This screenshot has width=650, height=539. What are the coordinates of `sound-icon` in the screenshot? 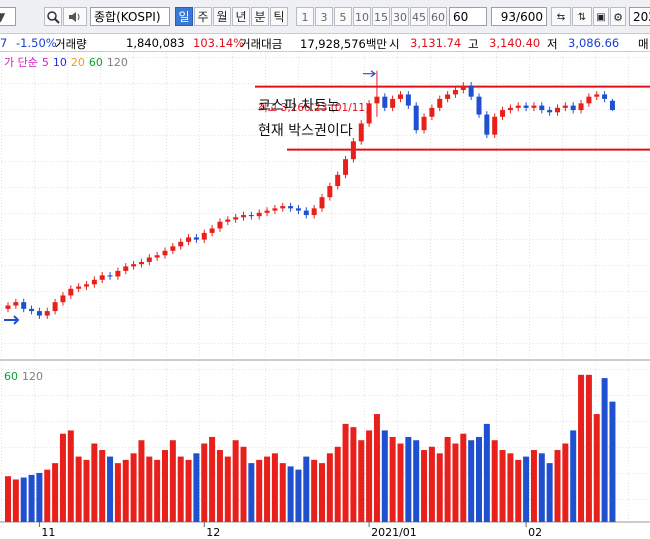 It's located at (74, 17).